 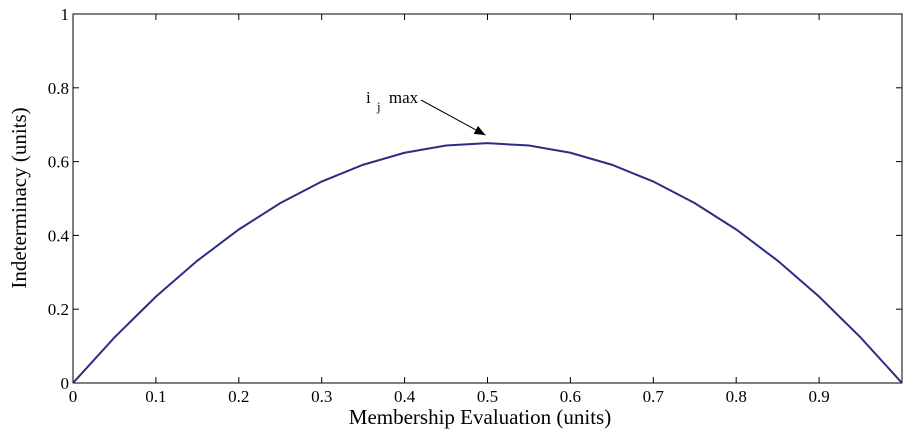 What do you see at coordinates (654, 396) in the screenshot?
I see `x-tick-label: 0.7` at bounding box center [654, 396].